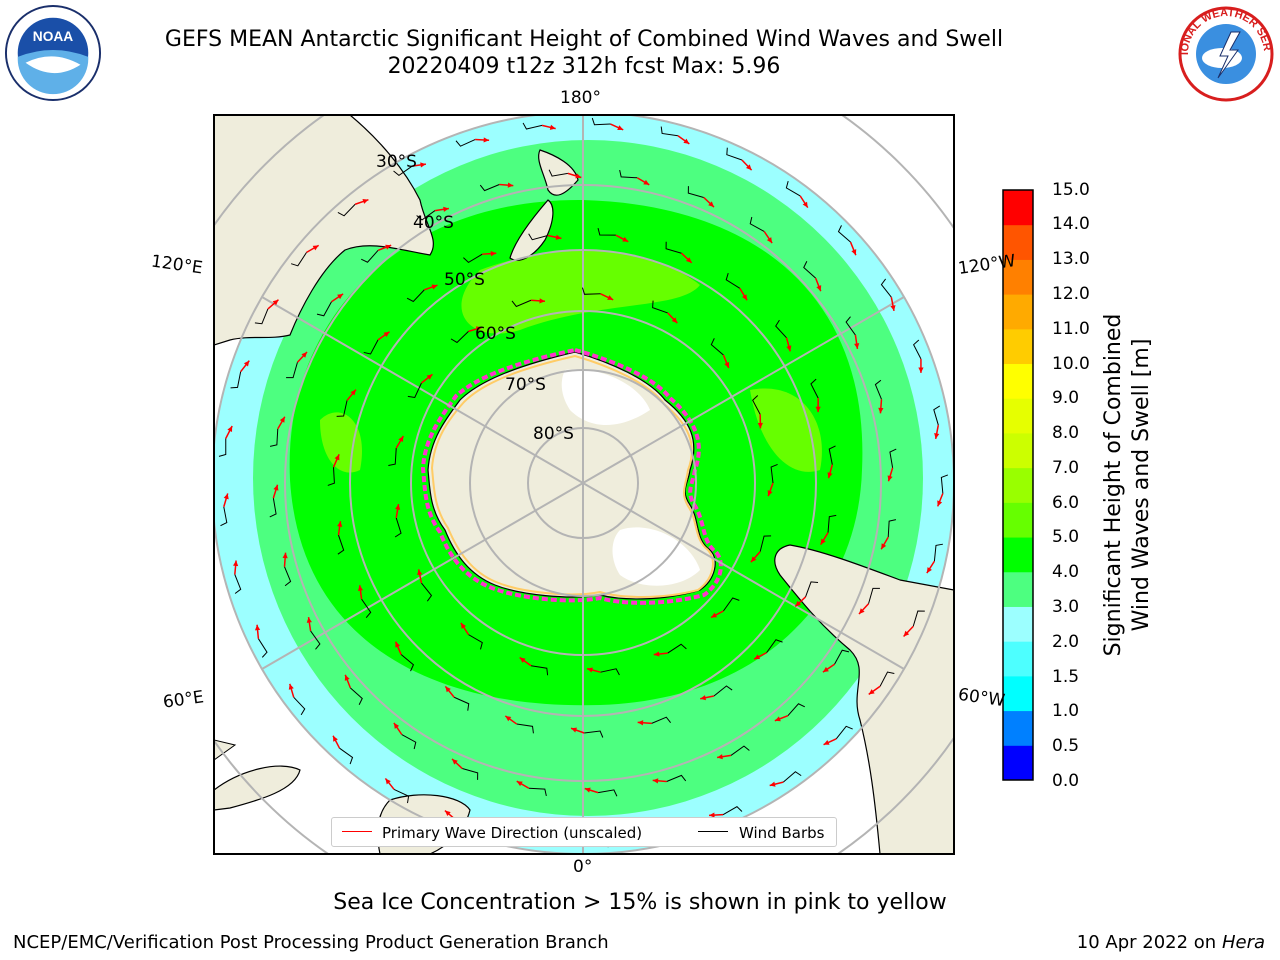  I want to click on colorbar, so click(1018, 485).